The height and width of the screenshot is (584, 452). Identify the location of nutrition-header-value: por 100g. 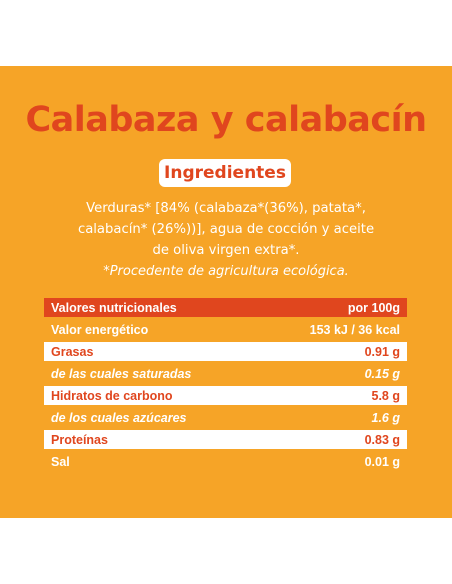
(373, 307).